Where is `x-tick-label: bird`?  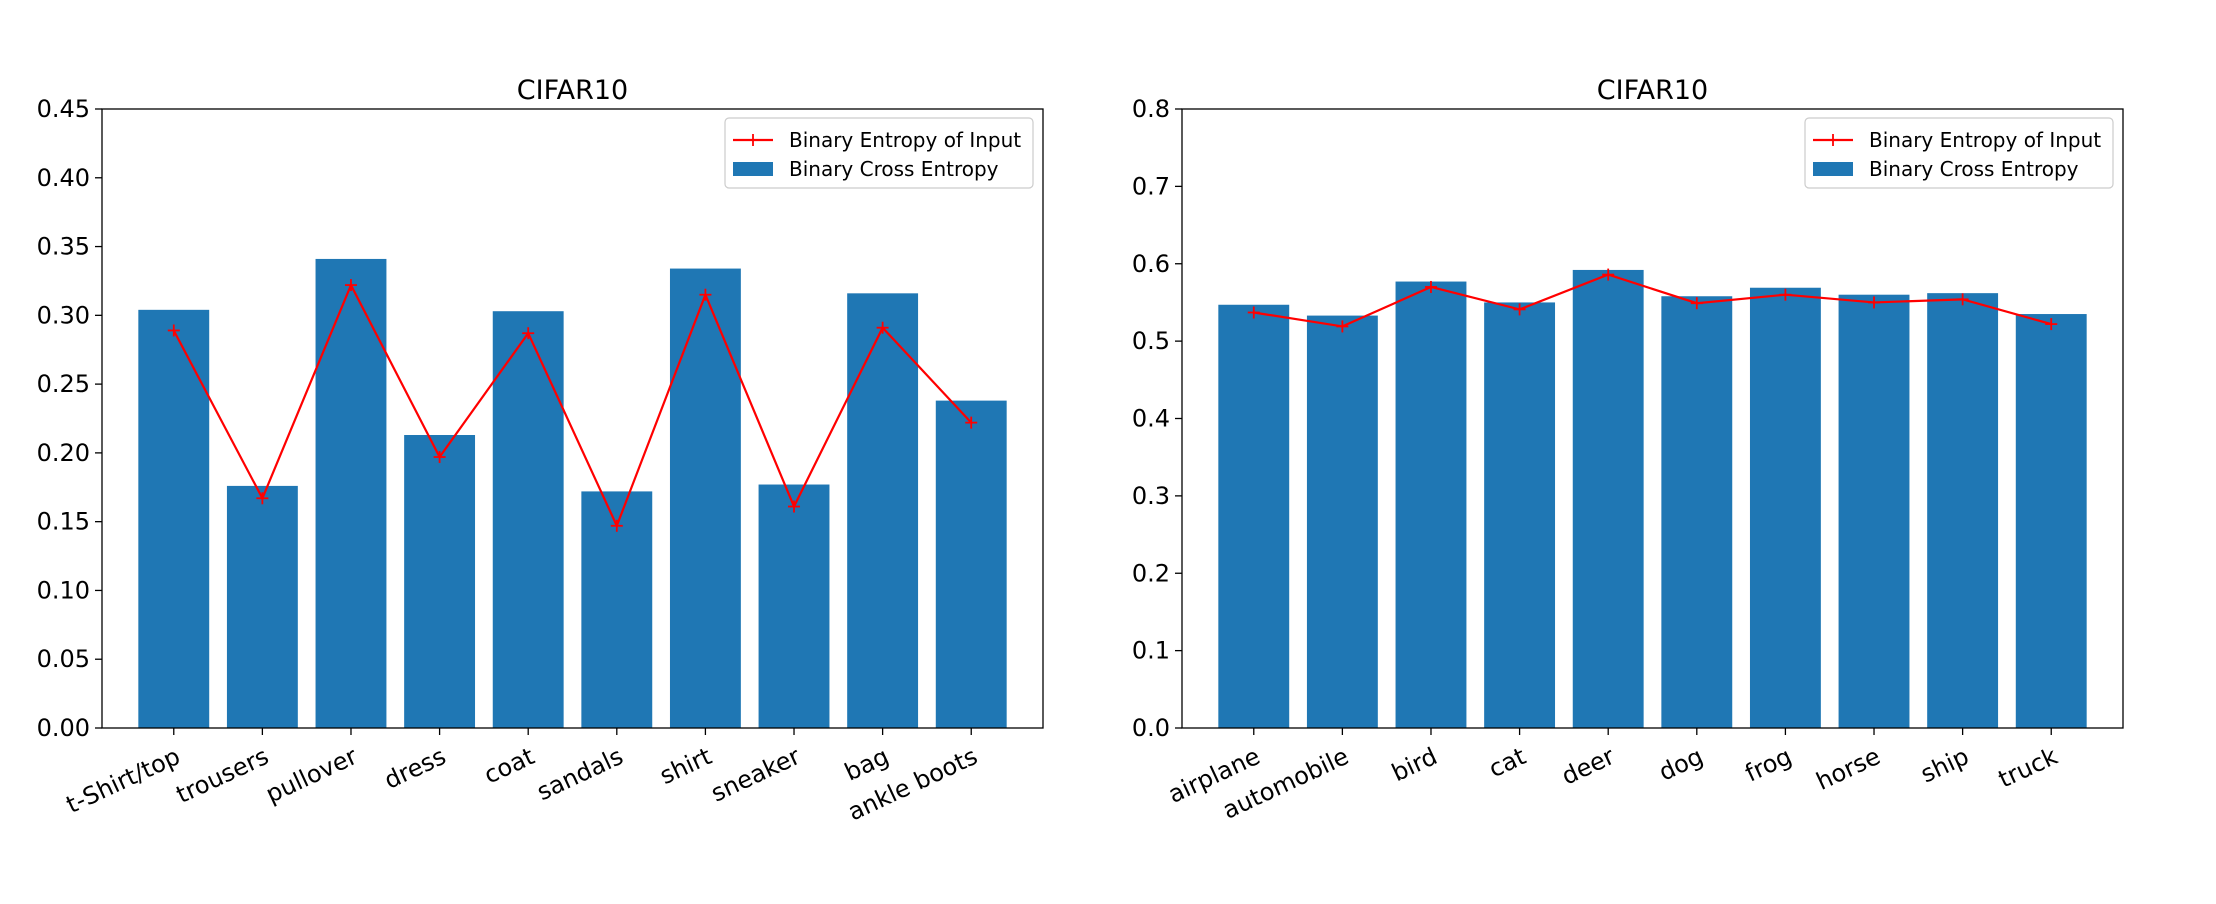
x-tick-label: bird is located at coordinates (1414, 764).